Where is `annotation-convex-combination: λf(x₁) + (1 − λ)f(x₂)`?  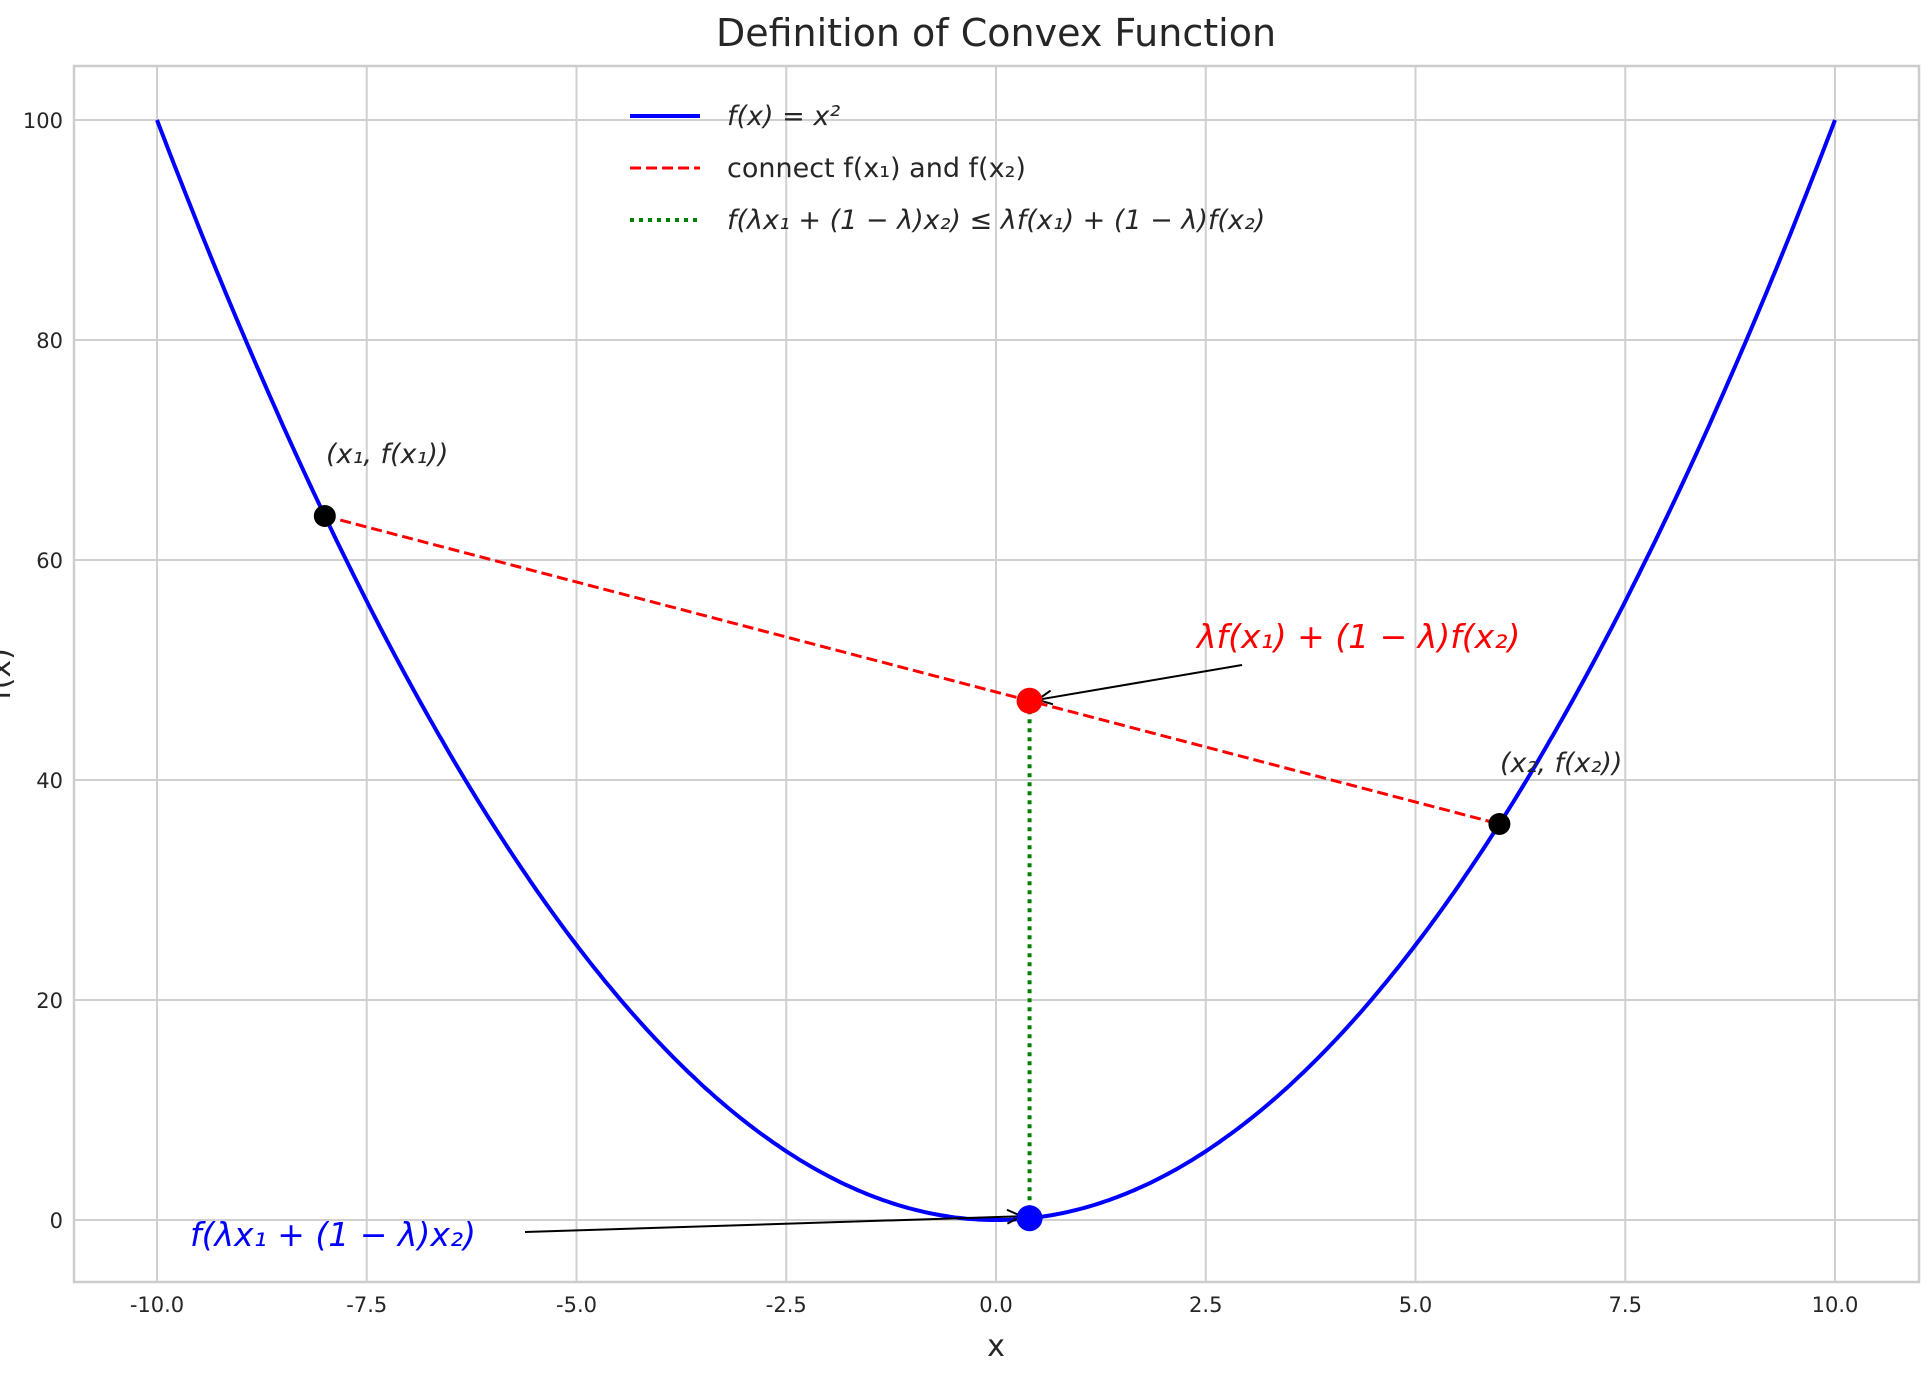 annotation-convex-combination: λf(x₁) + (1 − λ)f(x₂) is located at coordinates (1357, 636).